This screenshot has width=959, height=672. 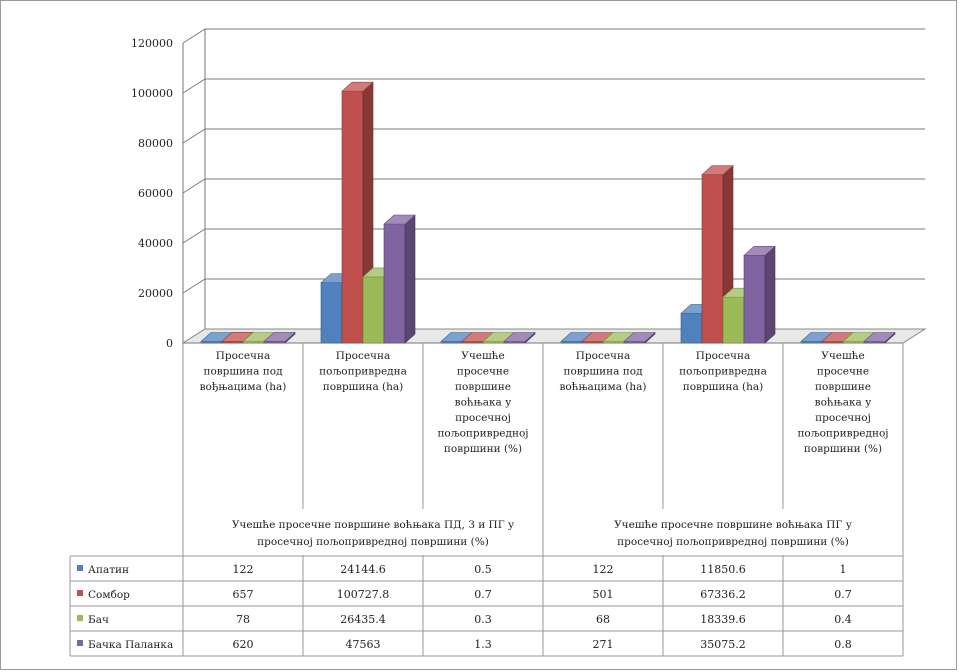 What do you see at coordinates (363, 644) in the screenshot?
I see `table-cell: 47563` at bounding box center [363, 644].